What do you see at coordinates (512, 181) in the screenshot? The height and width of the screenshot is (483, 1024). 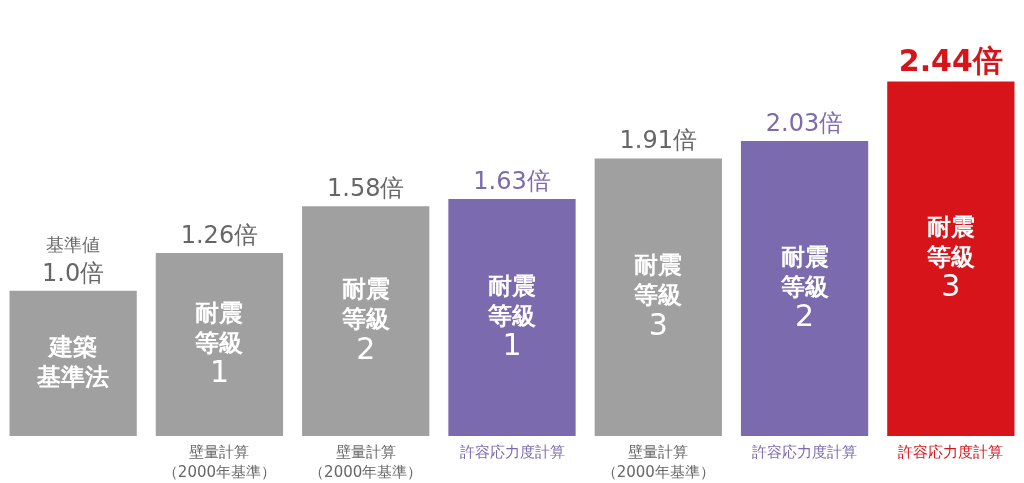 I see `data-label: 1.63倍` at bounding box center [512, 181].